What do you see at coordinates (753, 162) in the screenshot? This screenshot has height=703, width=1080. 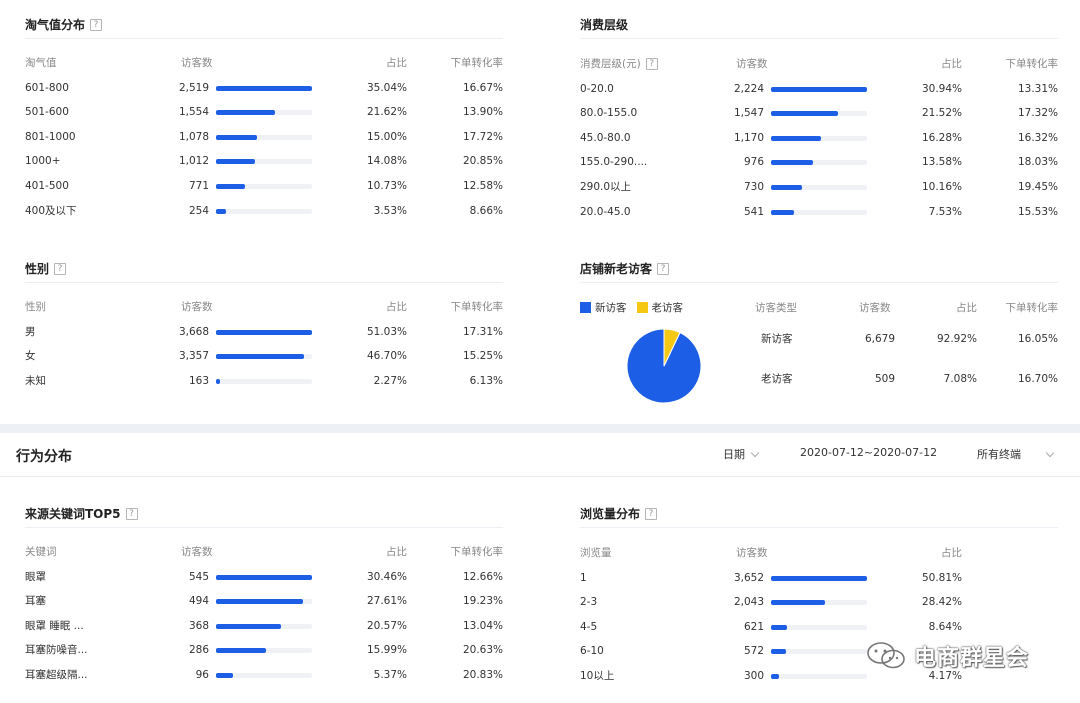 I see `row-visitors: 976` at bounding box center [753, 162].